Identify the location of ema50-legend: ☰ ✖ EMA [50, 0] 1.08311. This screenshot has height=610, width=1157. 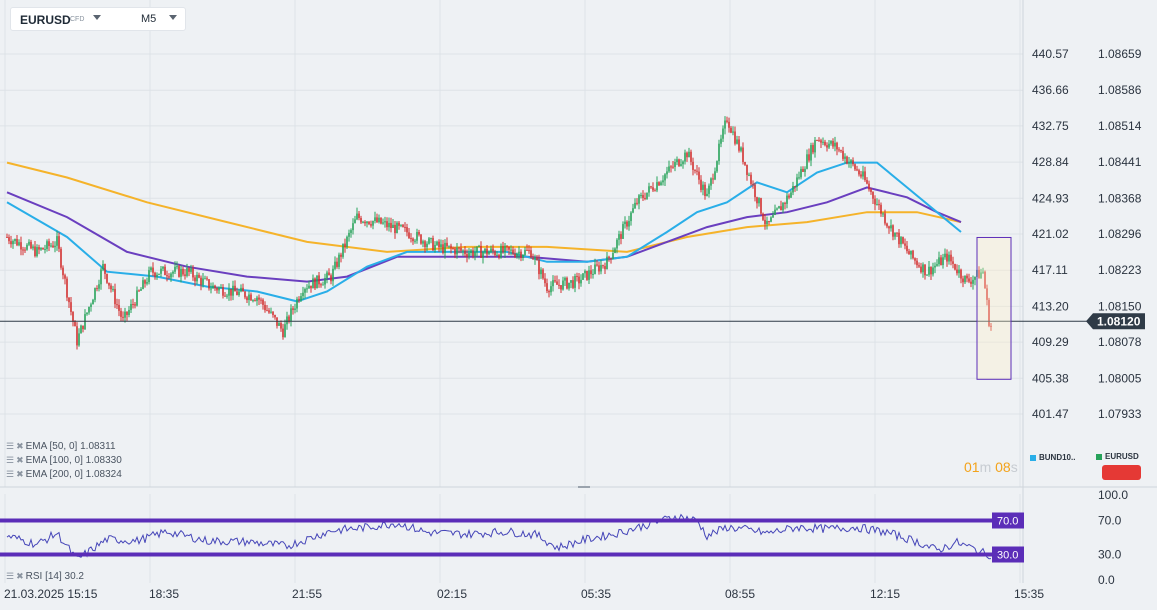
(61, 446).